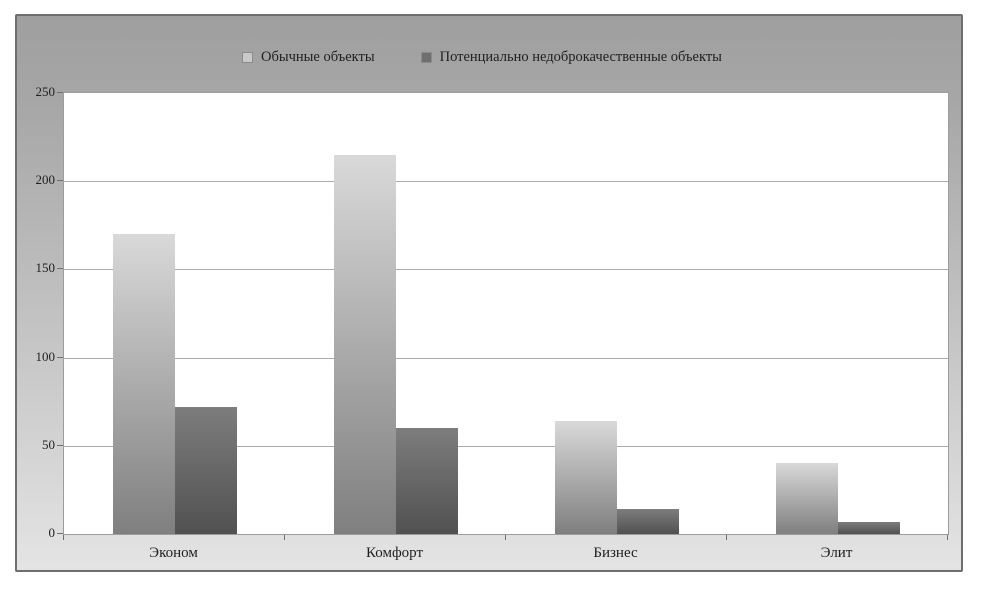 This screenshot has width=987, height=596. What do you see at coordinates (45, 268) in the screenshot?
I see `y-axis-label-150: 150` at bounding box center [45, 268].